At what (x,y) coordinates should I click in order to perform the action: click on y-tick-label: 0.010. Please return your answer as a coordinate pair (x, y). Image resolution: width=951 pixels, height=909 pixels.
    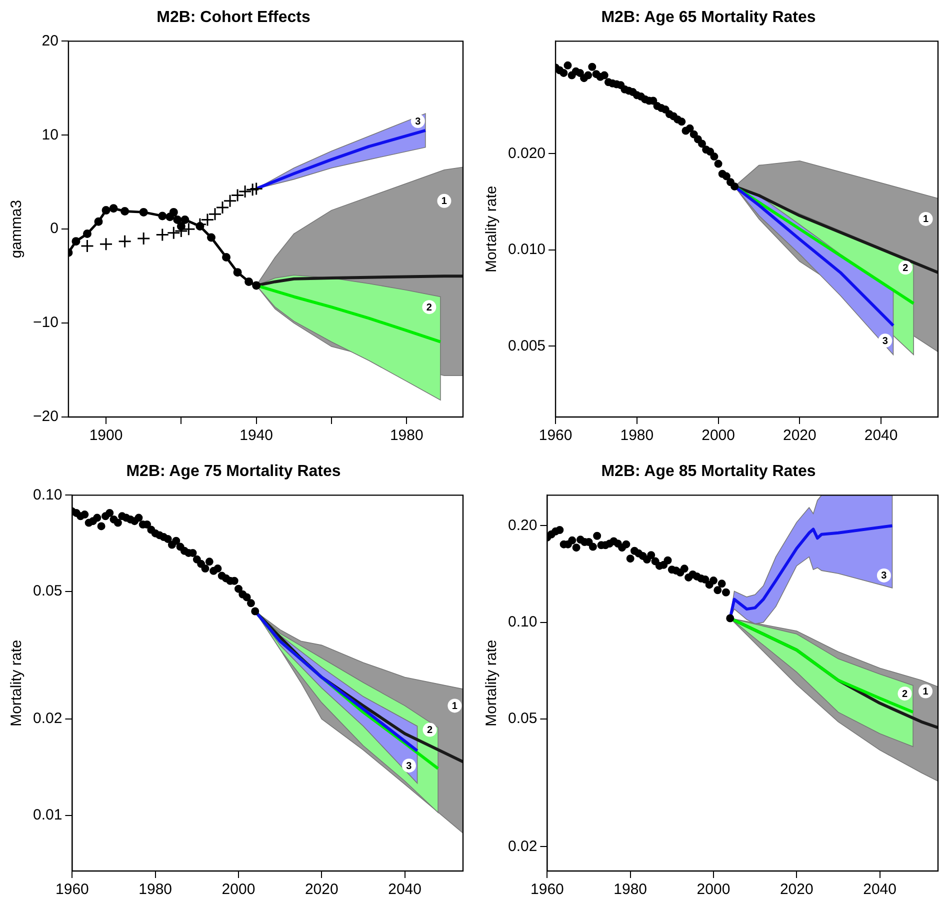
    Looking at the image, I should click on (527, 249).